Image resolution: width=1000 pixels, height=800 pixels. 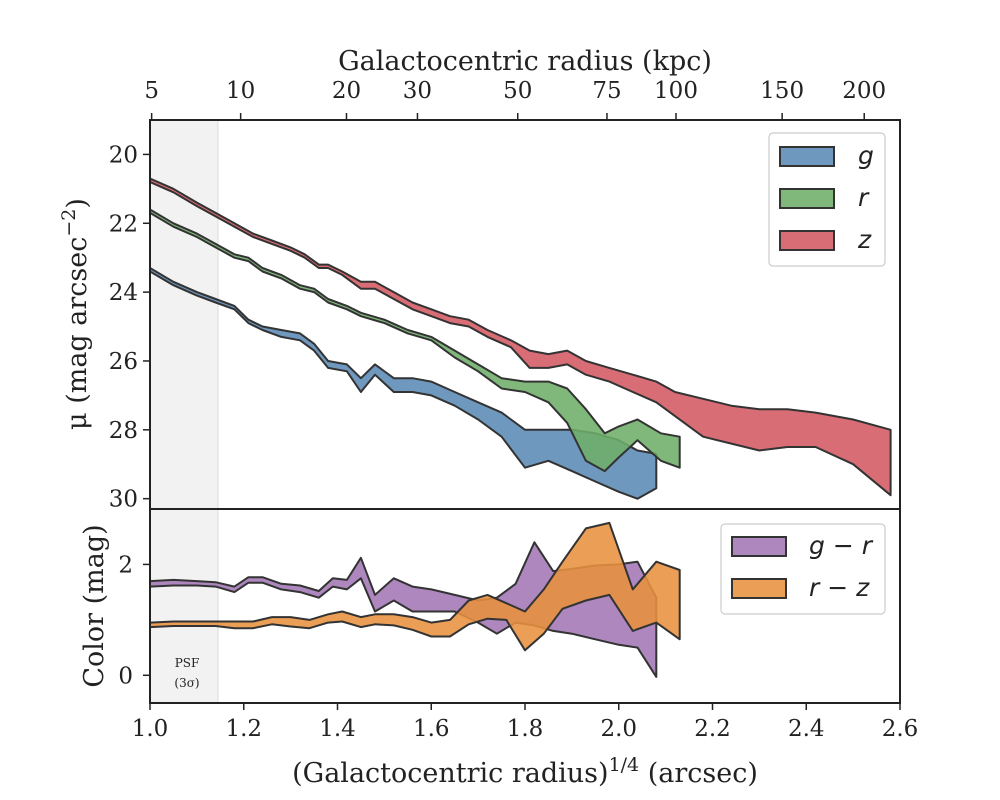 I want to click on top-axis-label: Galactocentric radius (kpc), so click(x=525, y=61).